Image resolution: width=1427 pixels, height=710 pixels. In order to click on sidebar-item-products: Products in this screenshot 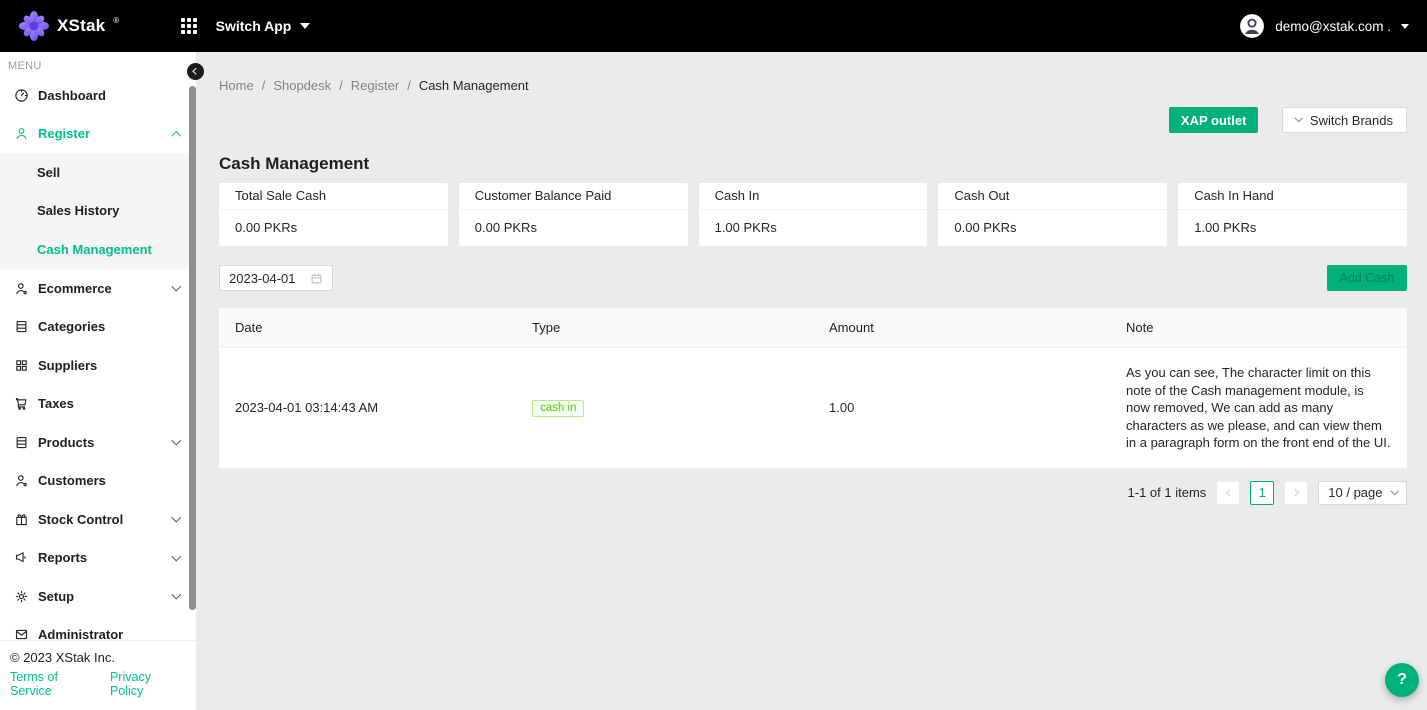, I will do `click(98, 442)`.